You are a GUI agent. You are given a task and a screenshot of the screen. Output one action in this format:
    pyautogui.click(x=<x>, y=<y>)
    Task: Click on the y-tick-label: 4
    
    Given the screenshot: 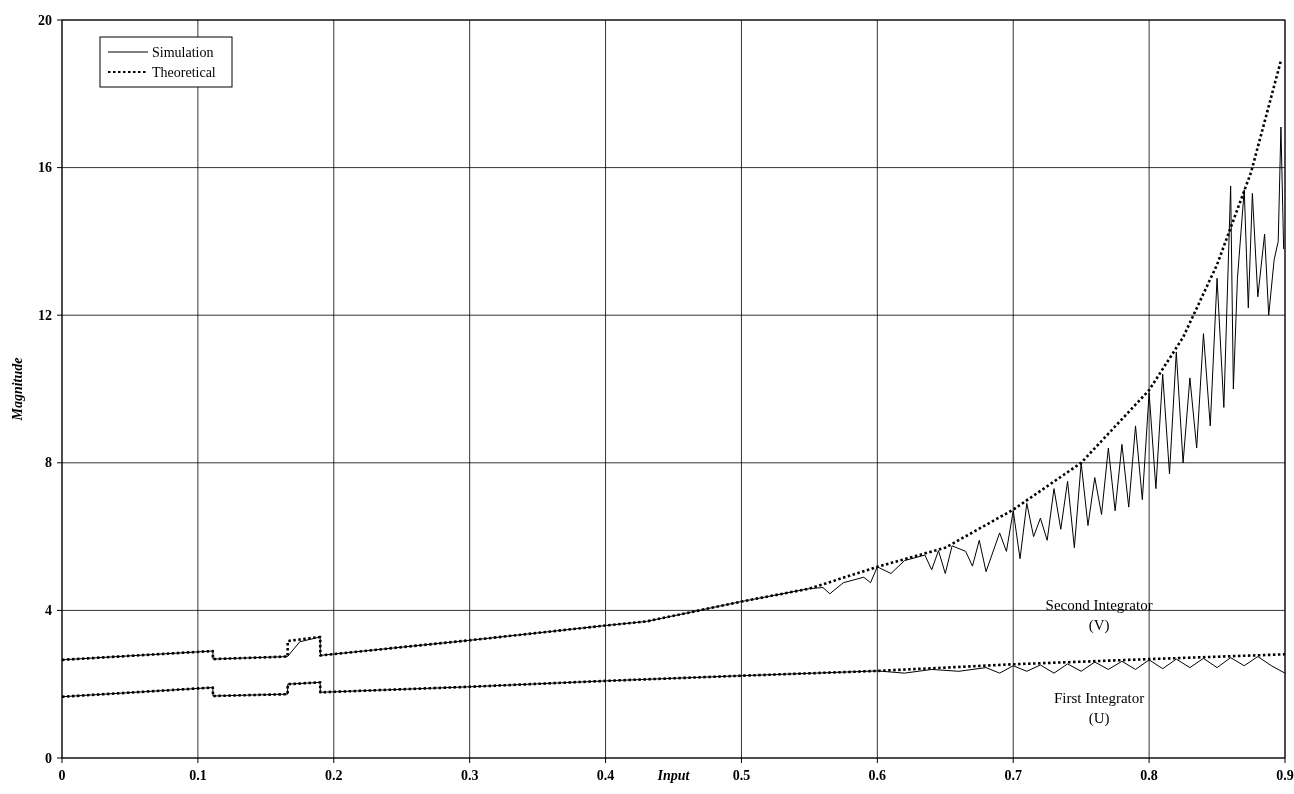 What is the action you would take?
    pyautogui.click(x=48, y=610)
    